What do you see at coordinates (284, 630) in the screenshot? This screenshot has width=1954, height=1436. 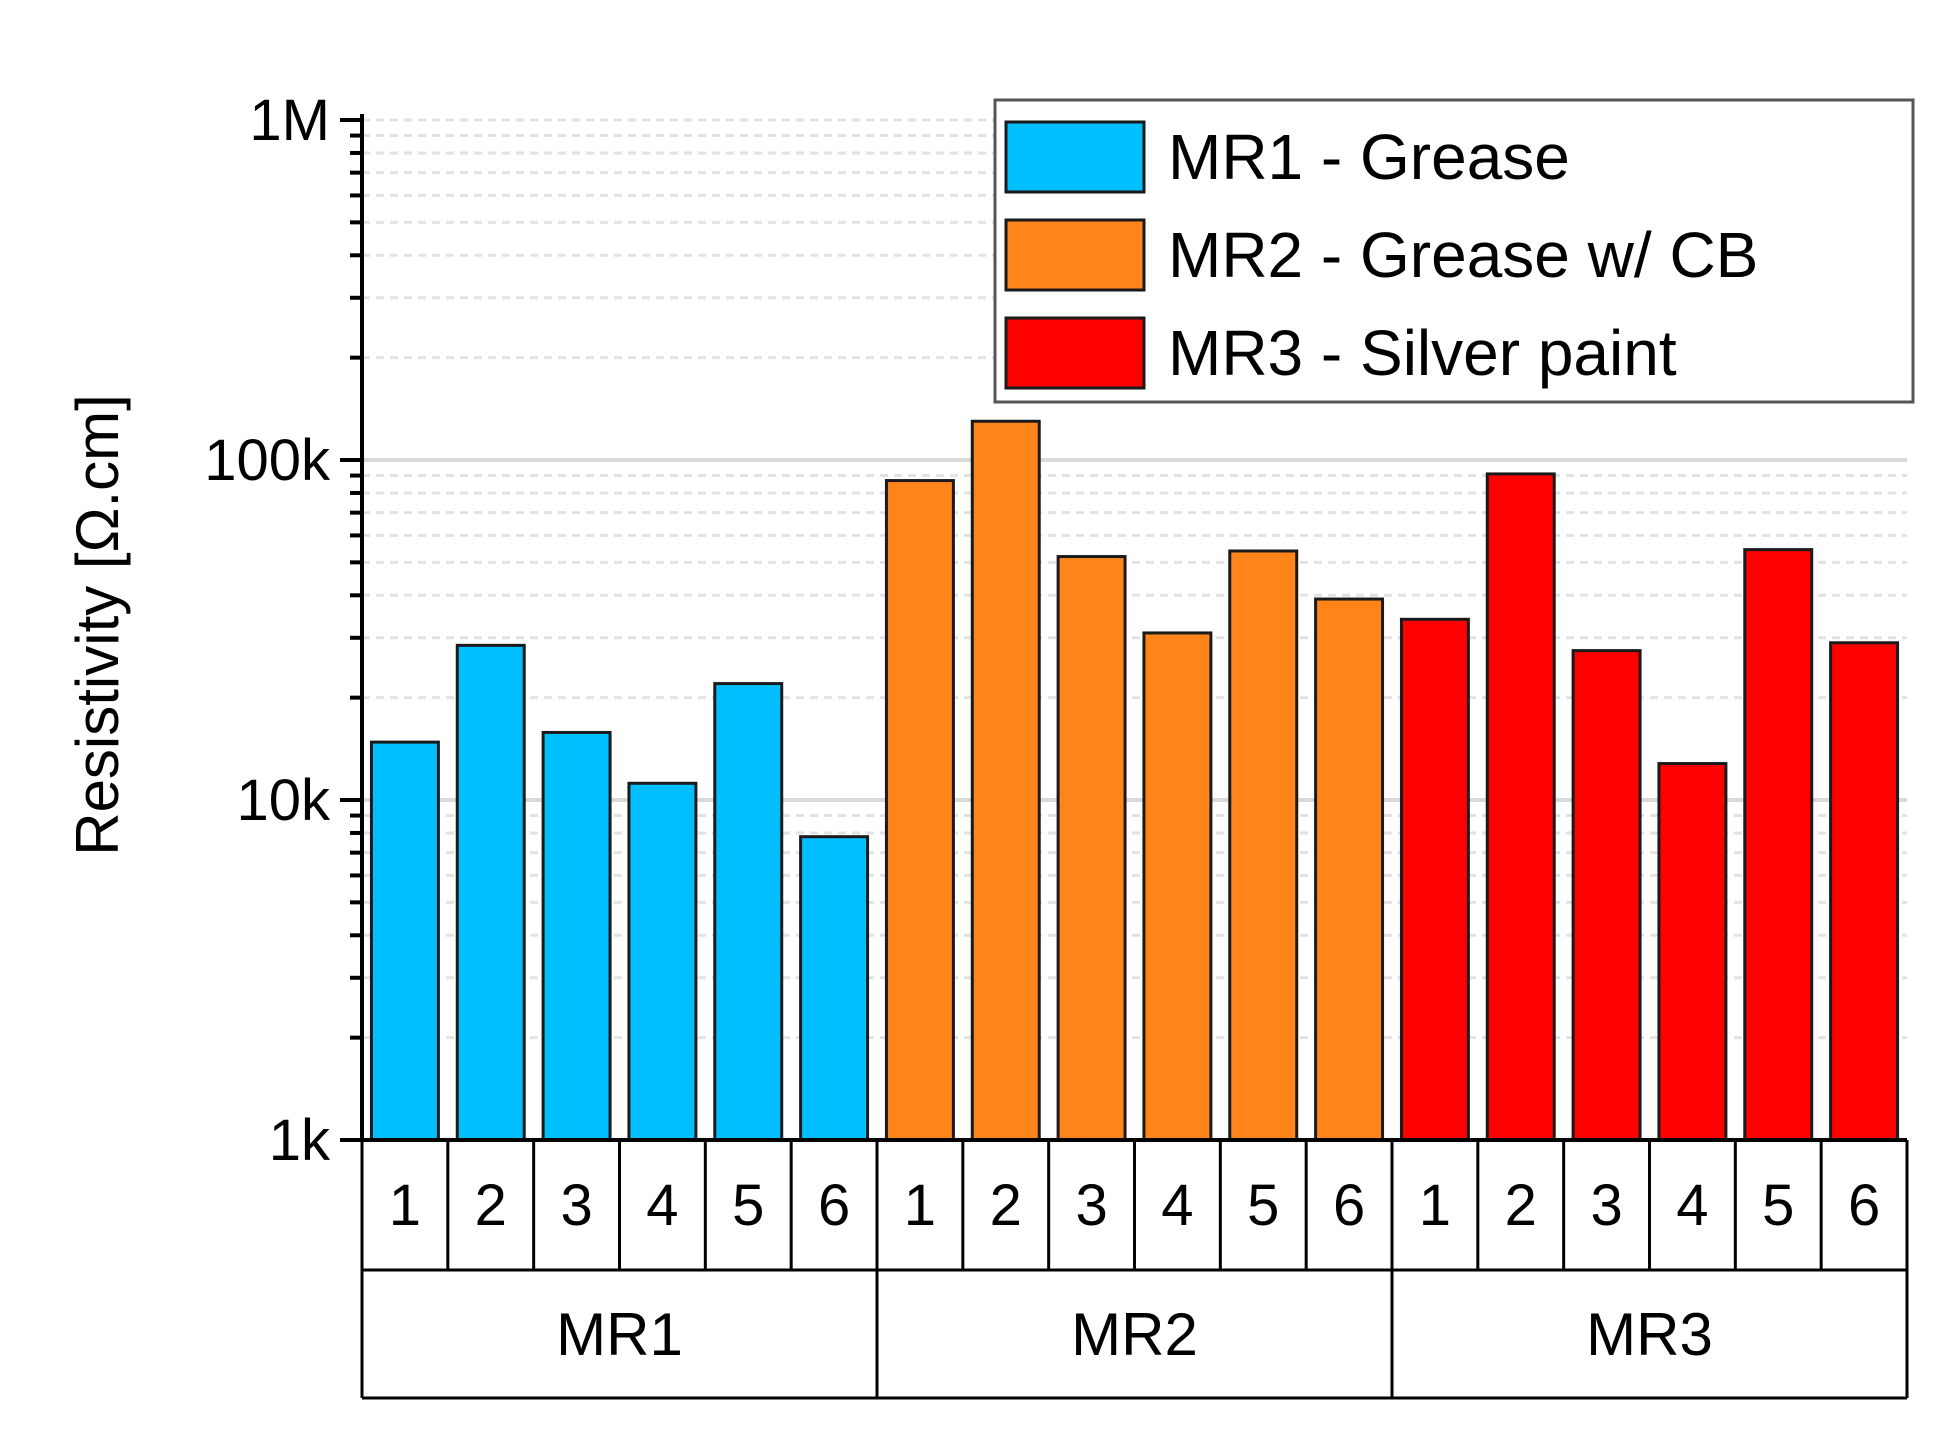 I see `y-axis: 1k 10k 100k 1M` at bounding box center [284, 630].